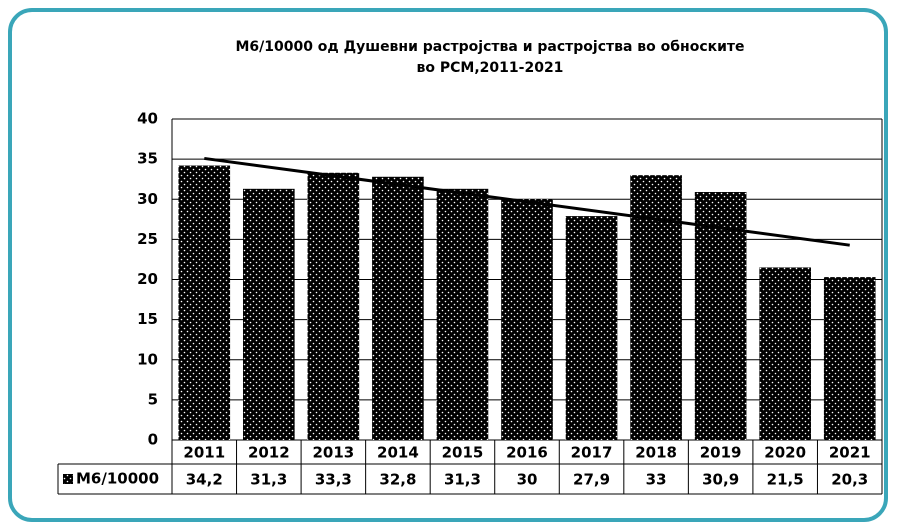  Describe the element at coordinates (463, 453) in the screenshot. I see `x-tick-label: 2015` at that location.